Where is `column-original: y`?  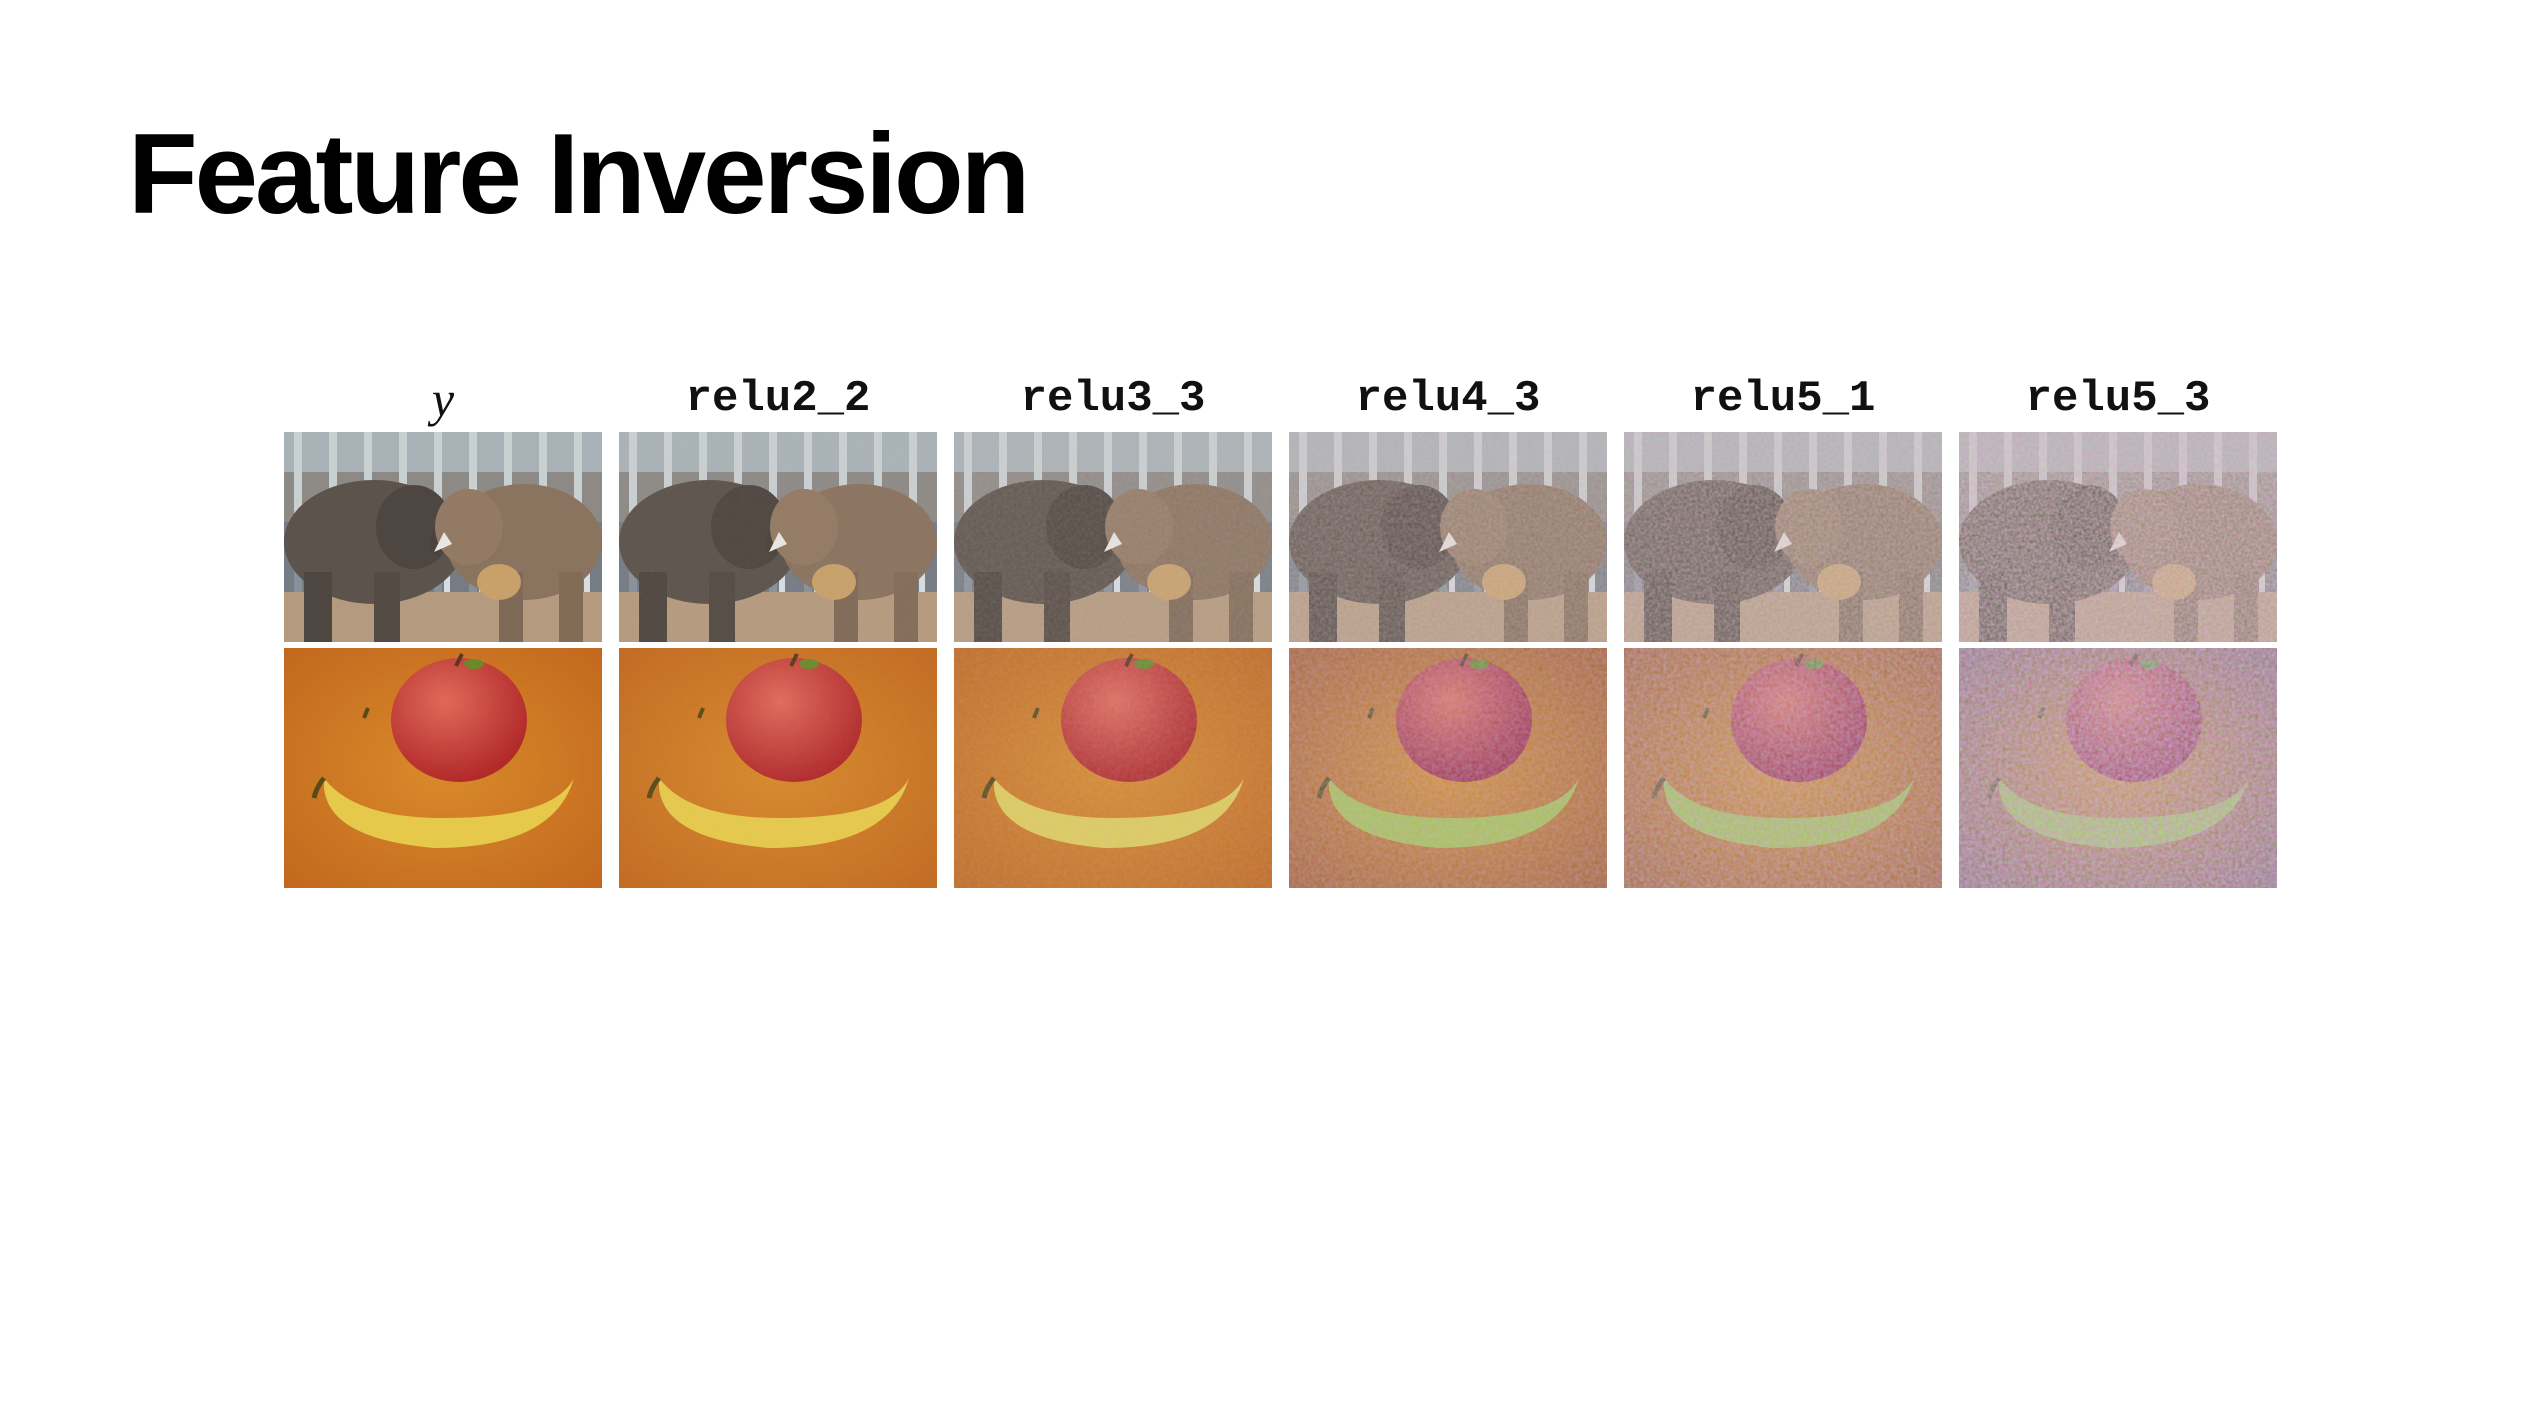
column-original: y is located at coordinates (443, 629).